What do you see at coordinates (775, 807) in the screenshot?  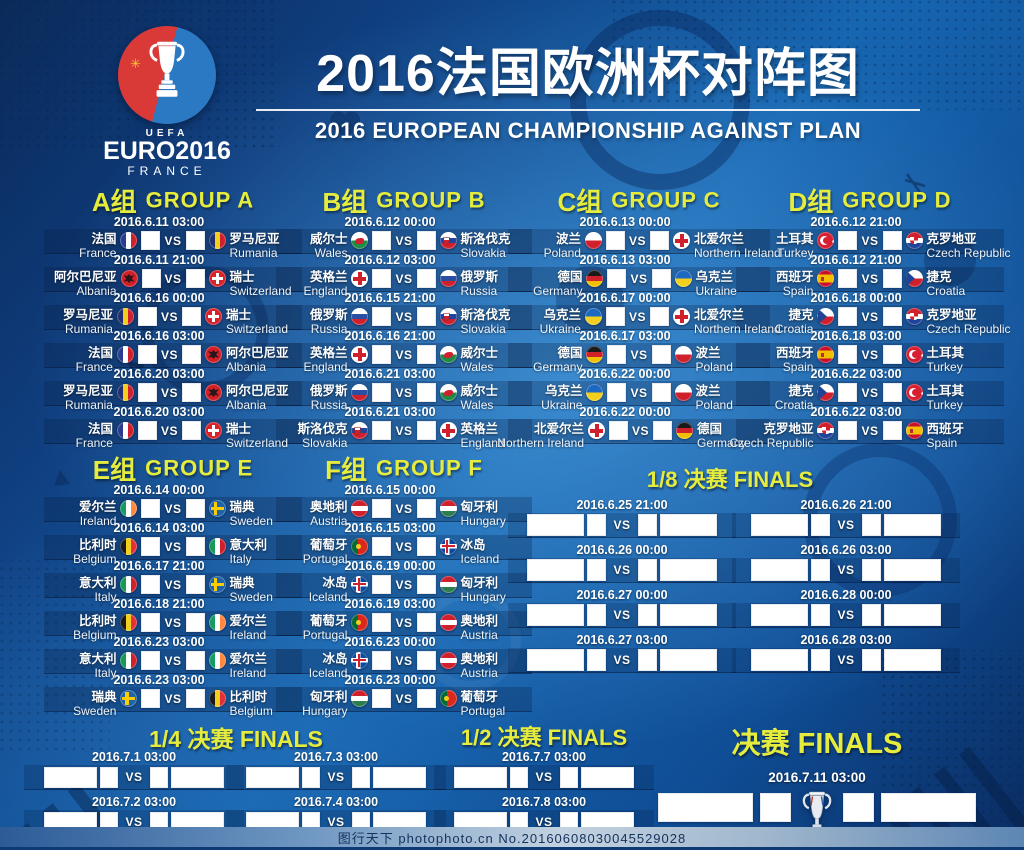 I see `final-home-score-box` at bounding box center [775, 807].